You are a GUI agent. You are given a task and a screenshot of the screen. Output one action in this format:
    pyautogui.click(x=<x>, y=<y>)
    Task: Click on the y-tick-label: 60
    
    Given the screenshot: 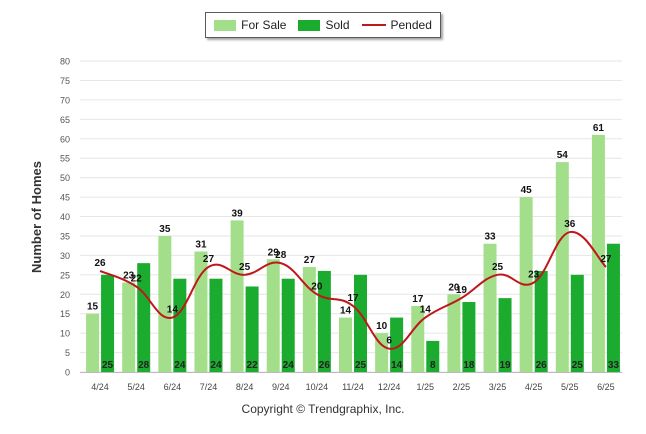 What is the action you would take?
    pyautogui.click(x=65, y=139)
    